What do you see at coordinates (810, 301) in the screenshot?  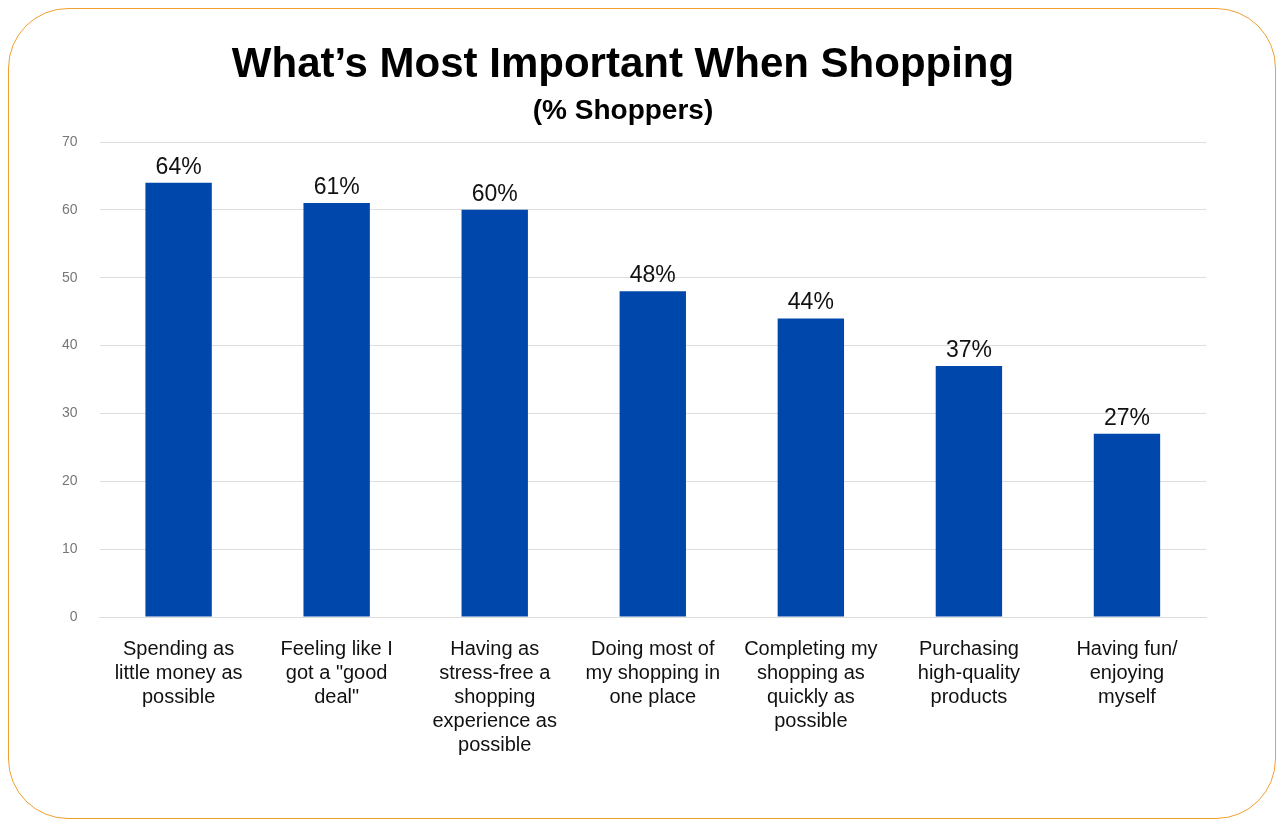 I see `data-label: 44%` at bounding box center [810, 301].